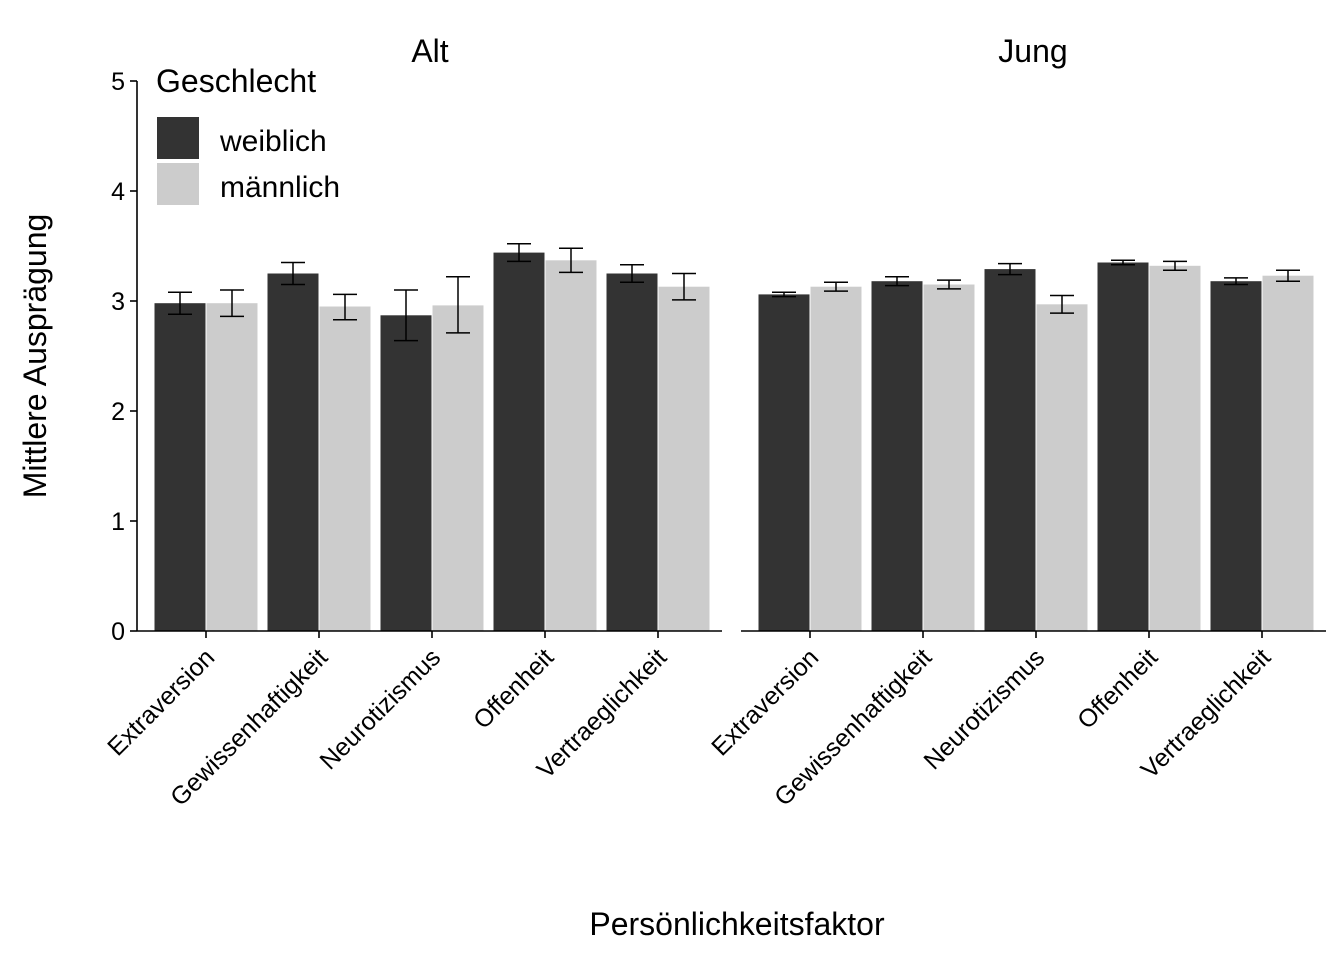  I want to click on y-tick-label-4: 4, so click(118, 192).